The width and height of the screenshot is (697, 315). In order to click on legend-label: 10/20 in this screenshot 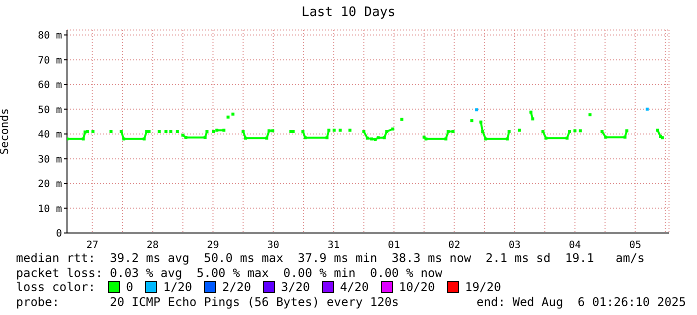, I will do `click(416, 287)`.